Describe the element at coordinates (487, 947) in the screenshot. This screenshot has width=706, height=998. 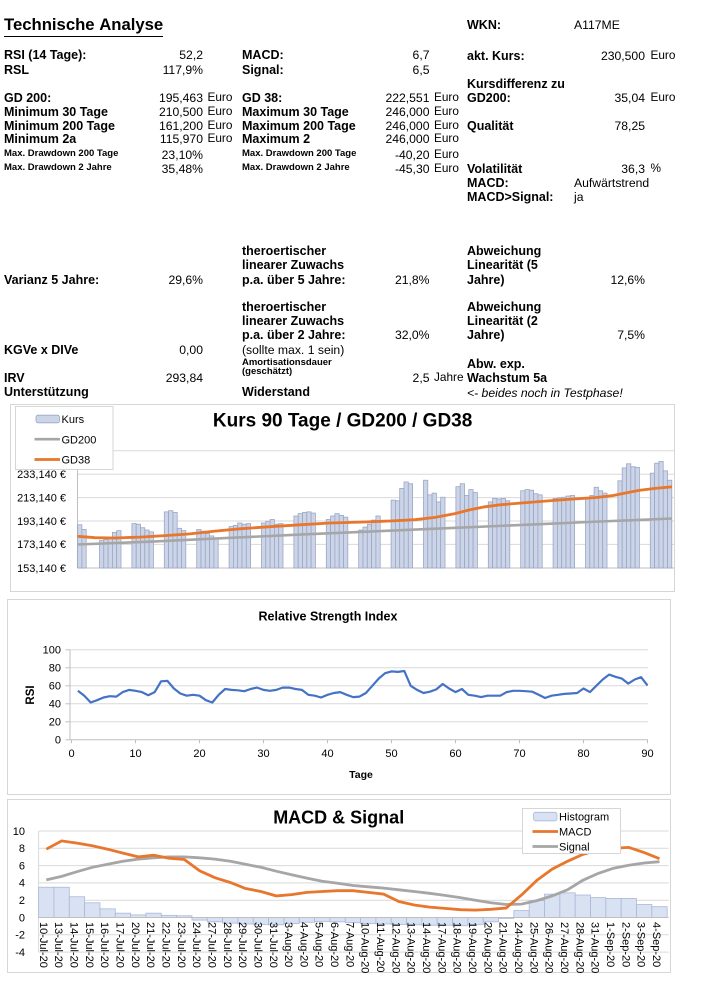
I see `svg-text: 20-Aug-20` at that location.